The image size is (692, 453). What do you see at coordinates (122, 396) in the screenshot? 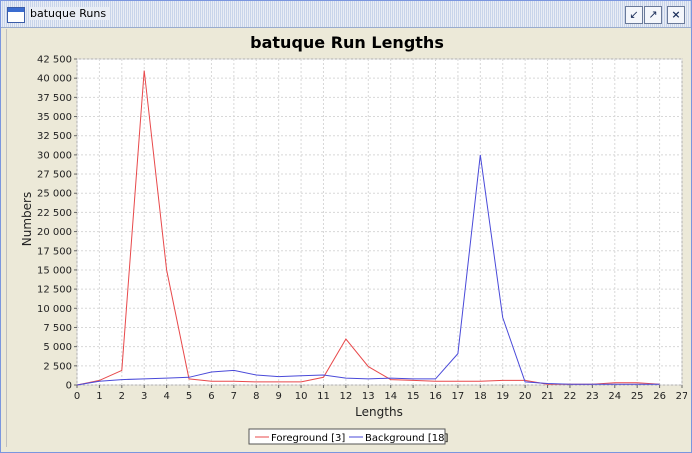
I see `x-tick-label: 2` at bounding box center [122, 396].